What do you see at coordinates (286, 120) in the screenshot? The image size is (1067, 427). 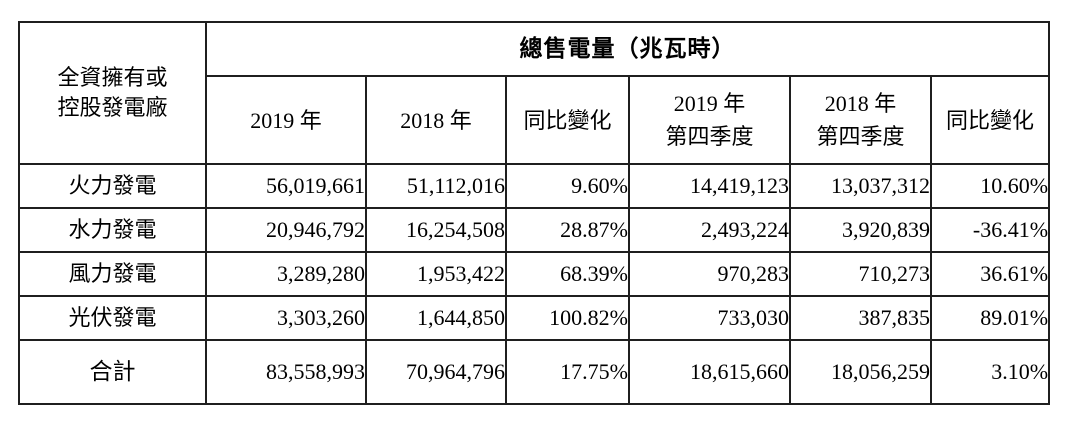 I see `col-header-2019: 2019 年` at bounding box center [286, 120].